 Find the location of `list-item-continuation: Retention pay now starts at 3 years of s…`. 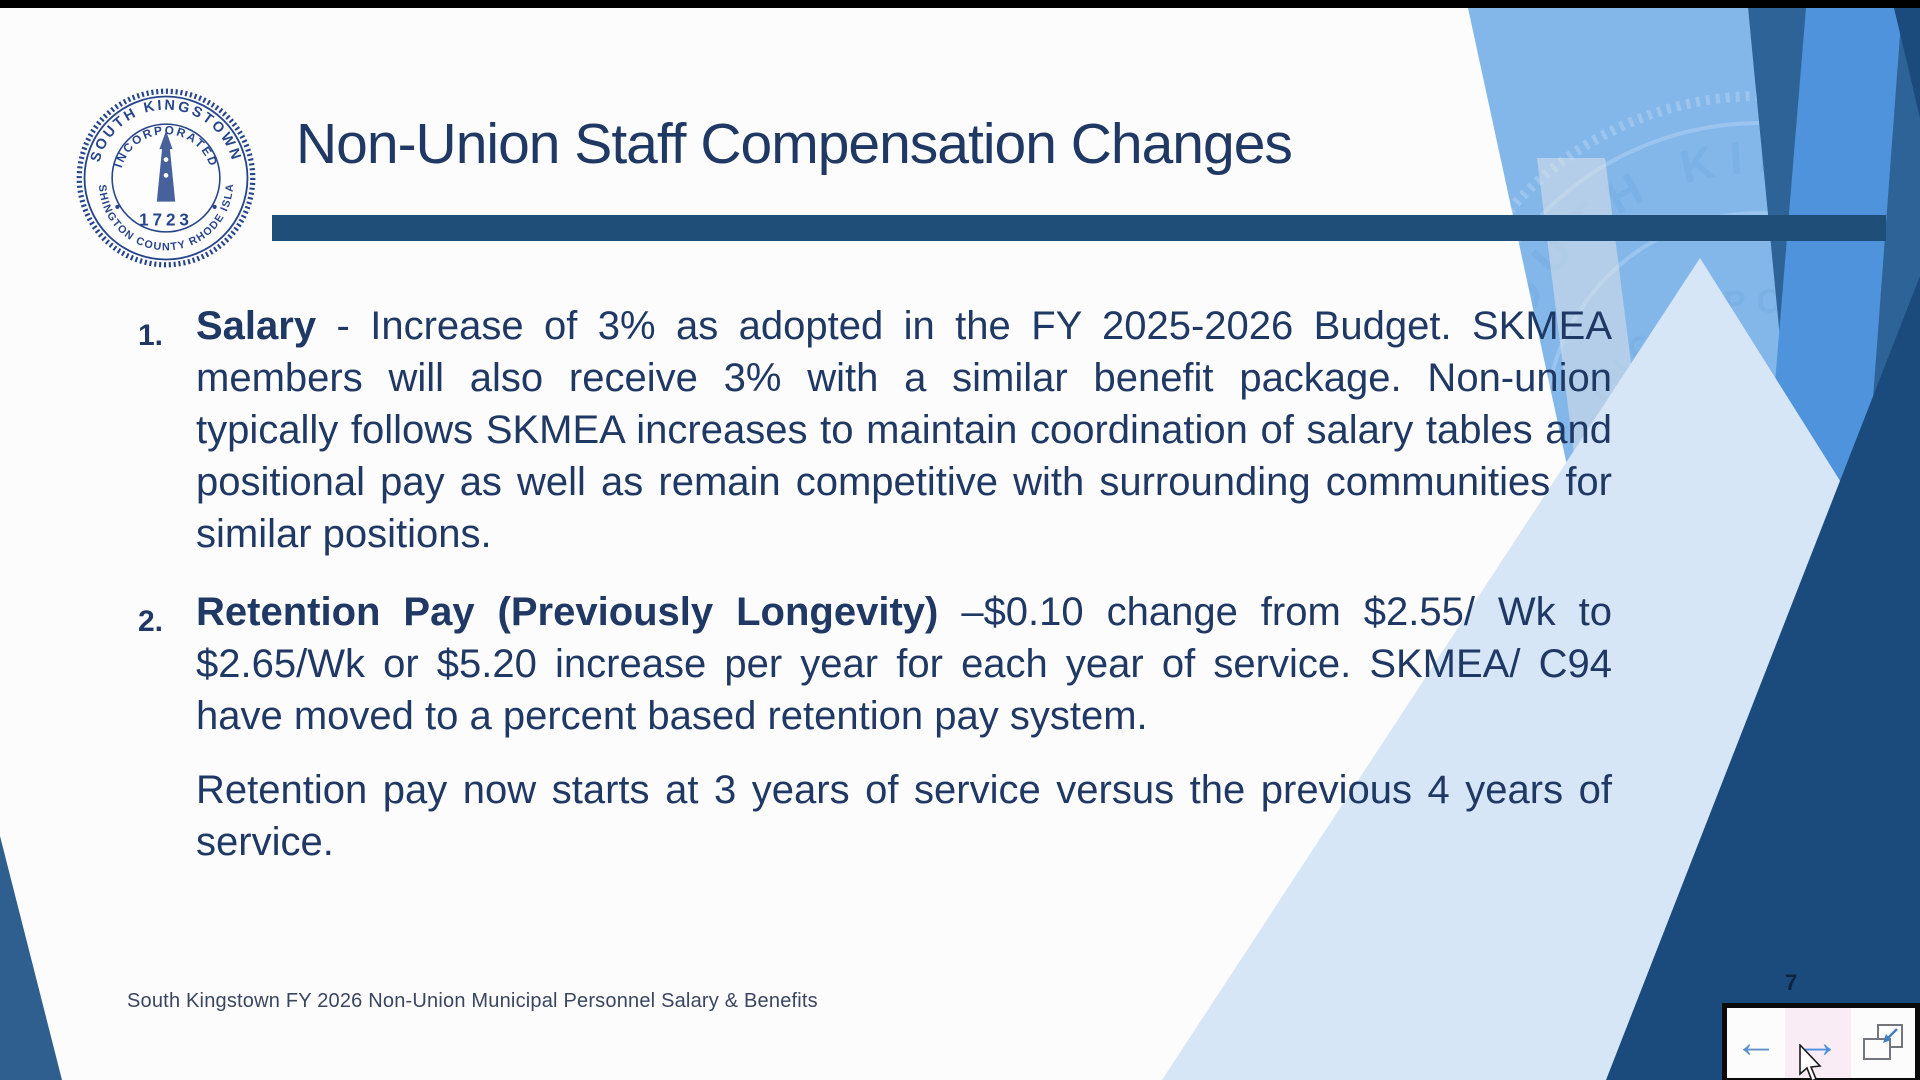

list-item-continuation: Retention pay now starts at 3 years of s… is located at coordinates (875, 816).